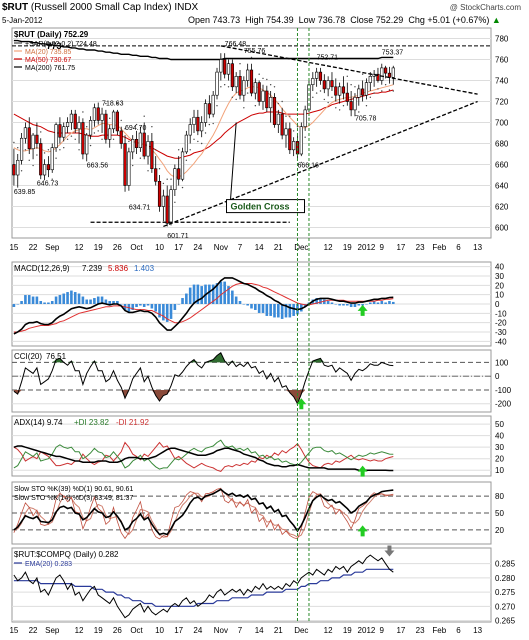 Image resolution: width=529 pixels, height=640 pixels. I want to click on date: 5-Jan-2012, so click(22, 20).